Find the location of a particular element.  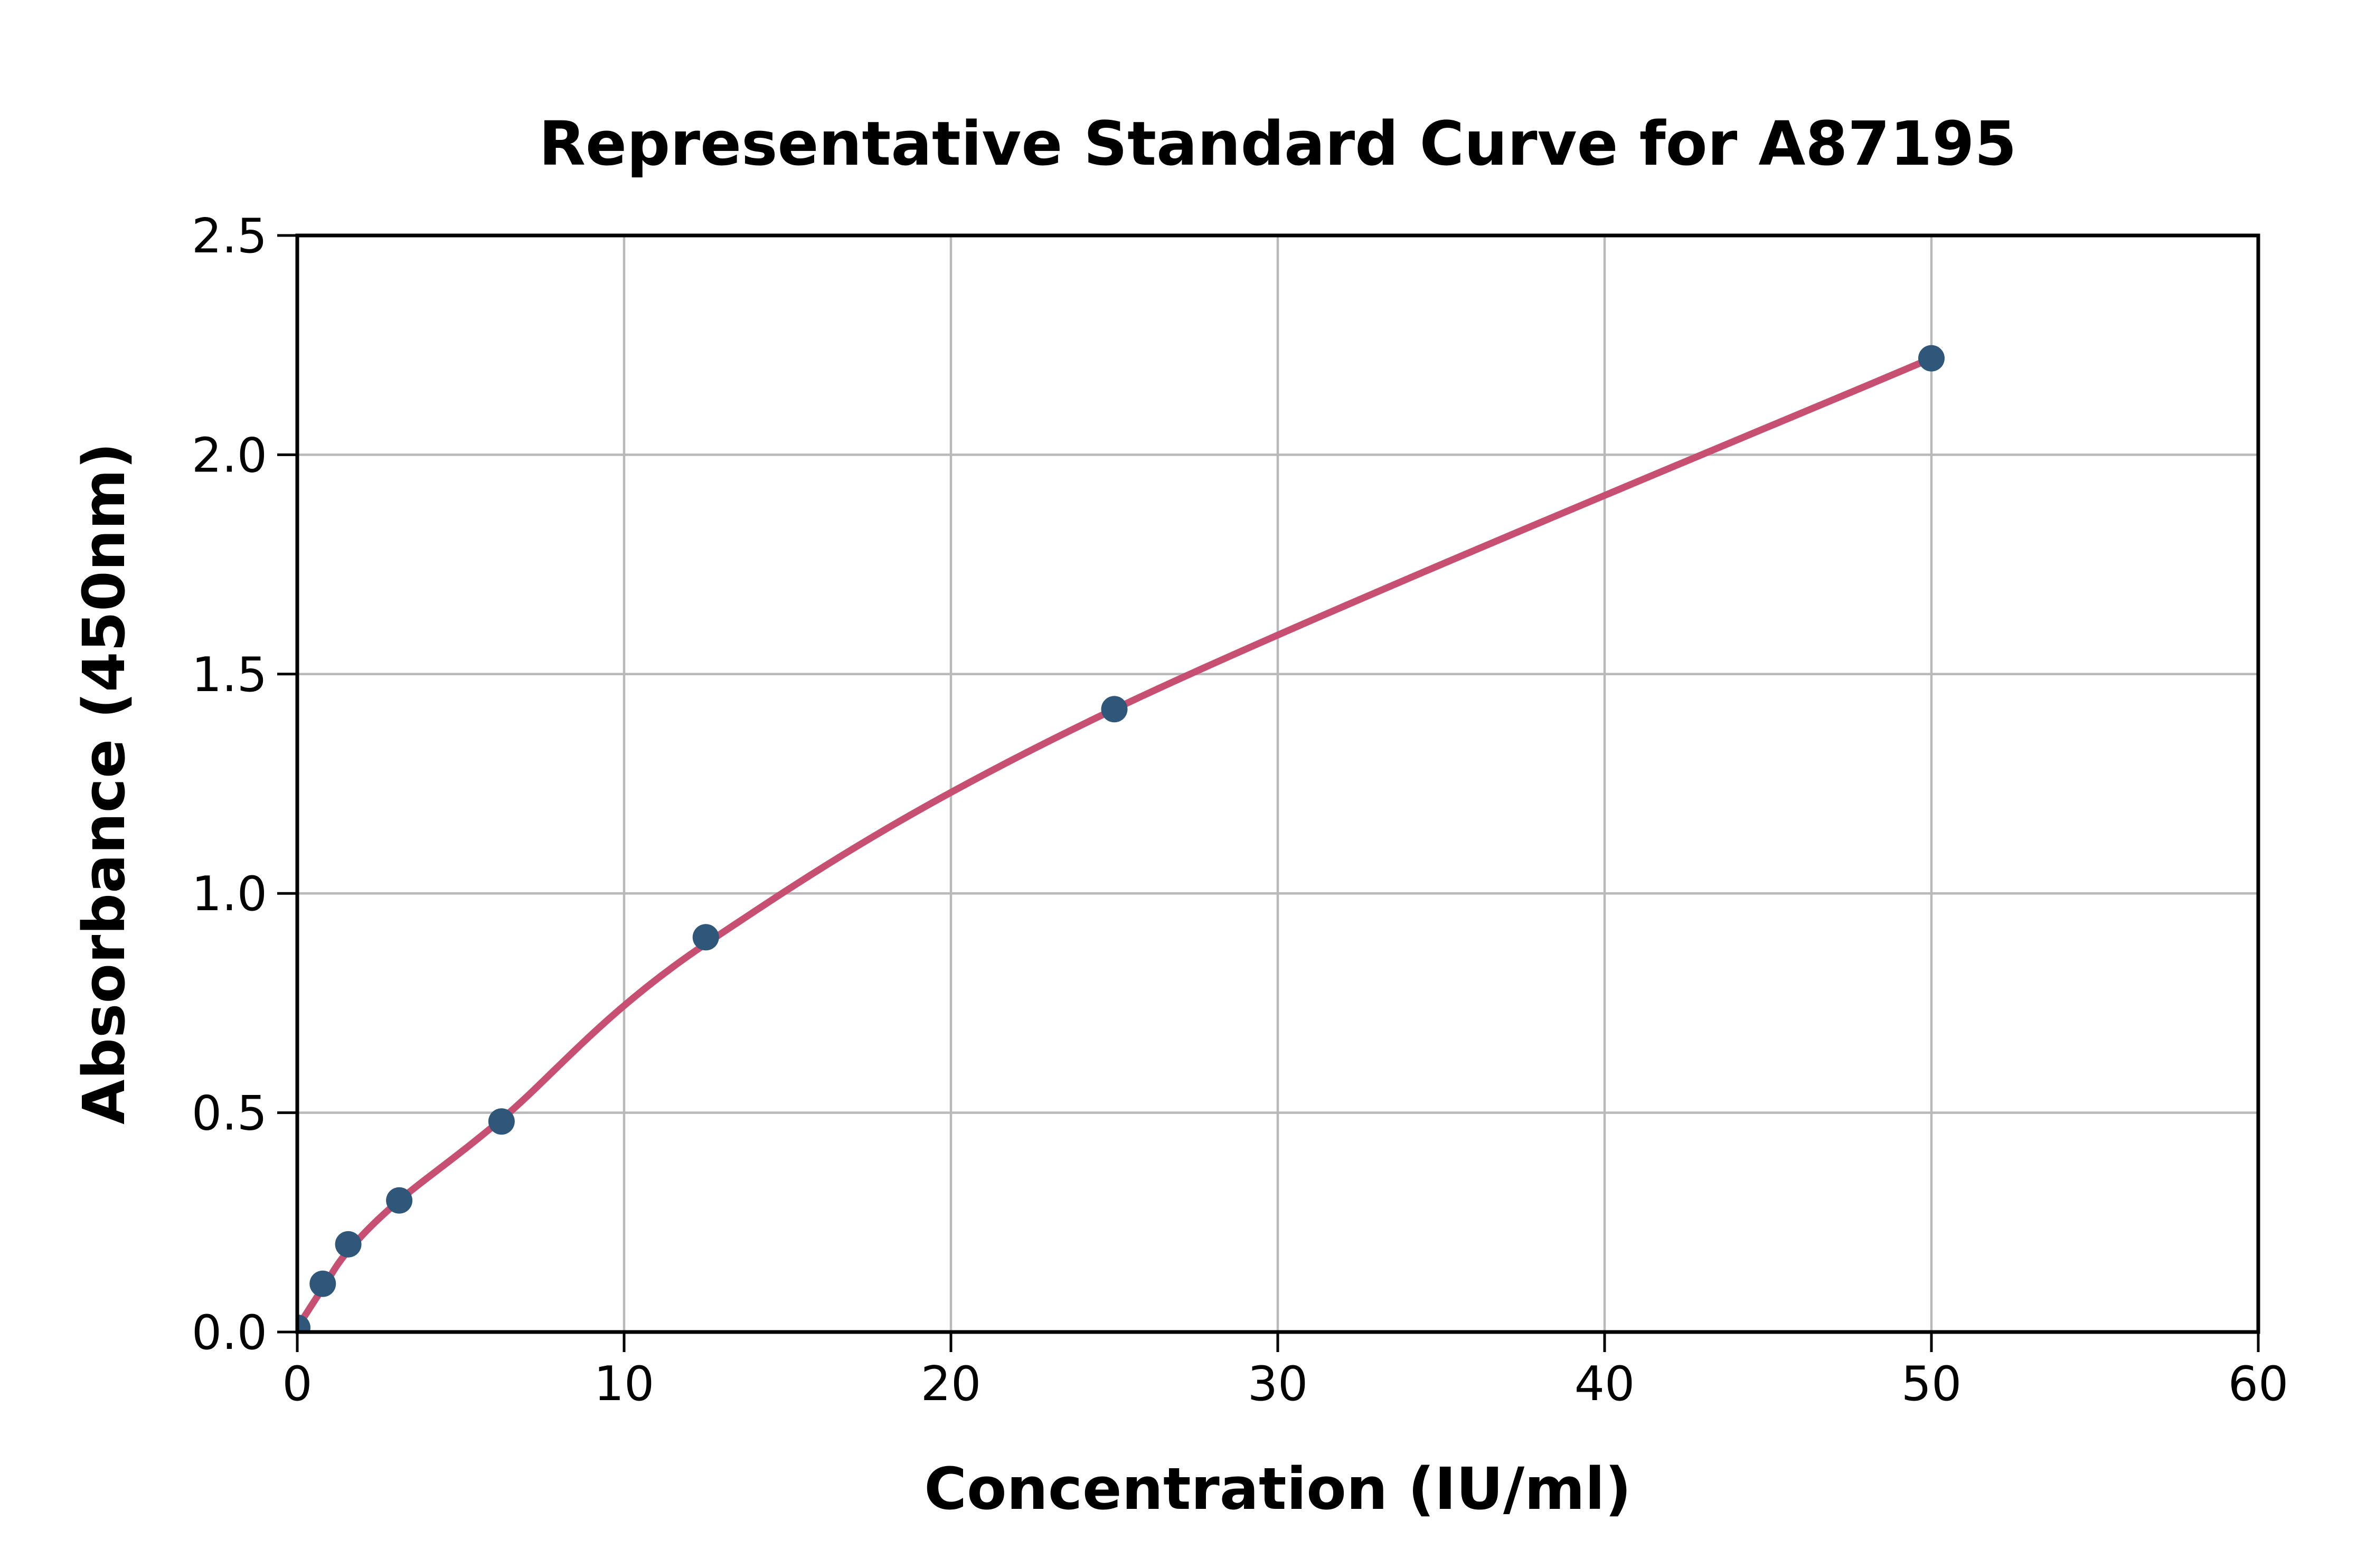

y-tick-label: 0.5 is located at coordinates (230, 1114).